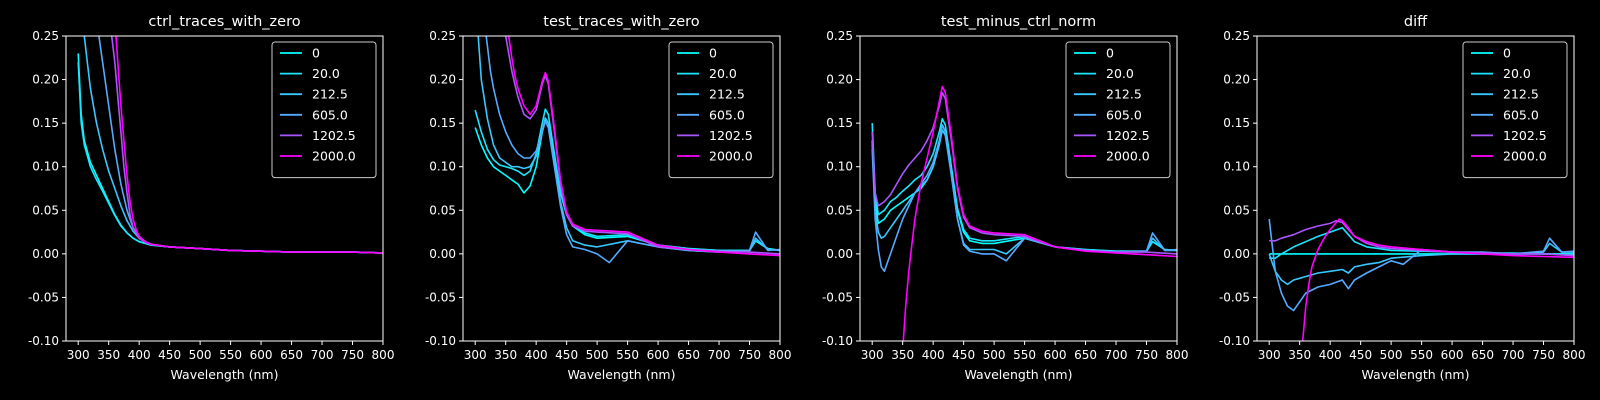 The height and width of the screenshot is (400, 1600). I want to click on chart-title: test_minus_ctrl_norm, so click(1018, 22).